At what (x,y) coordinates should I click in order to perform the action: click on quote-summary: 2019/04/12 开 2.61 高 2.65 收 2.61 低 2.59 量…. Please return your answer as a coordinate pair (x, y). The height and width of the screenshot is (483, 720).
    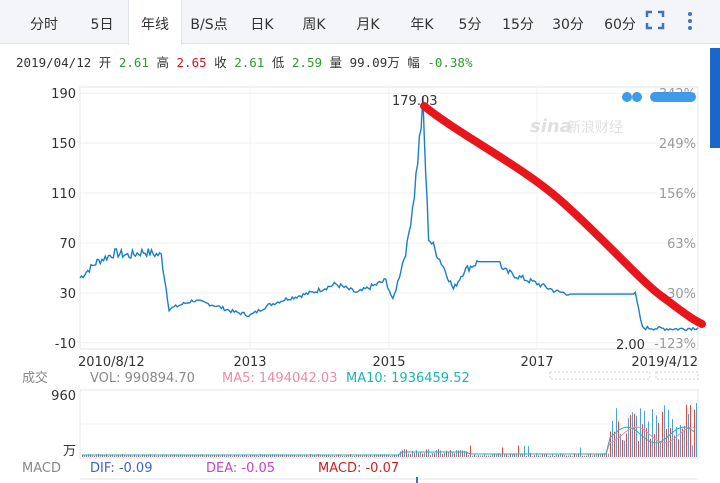
    Looking at the image, I should click on (244, 61).